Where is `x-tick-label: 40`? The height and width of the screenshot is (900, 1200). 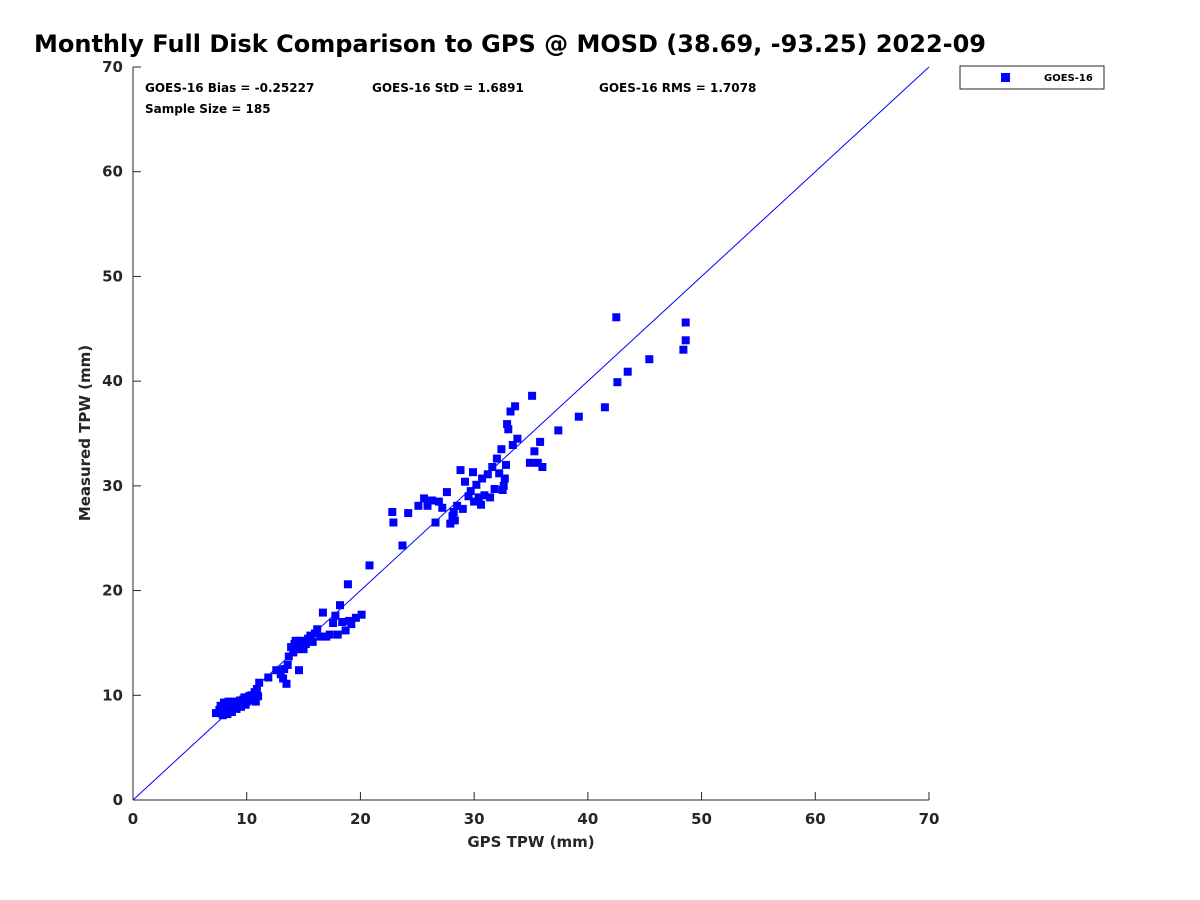 x-tick-label: 40 is located at coordinates (587, 819).